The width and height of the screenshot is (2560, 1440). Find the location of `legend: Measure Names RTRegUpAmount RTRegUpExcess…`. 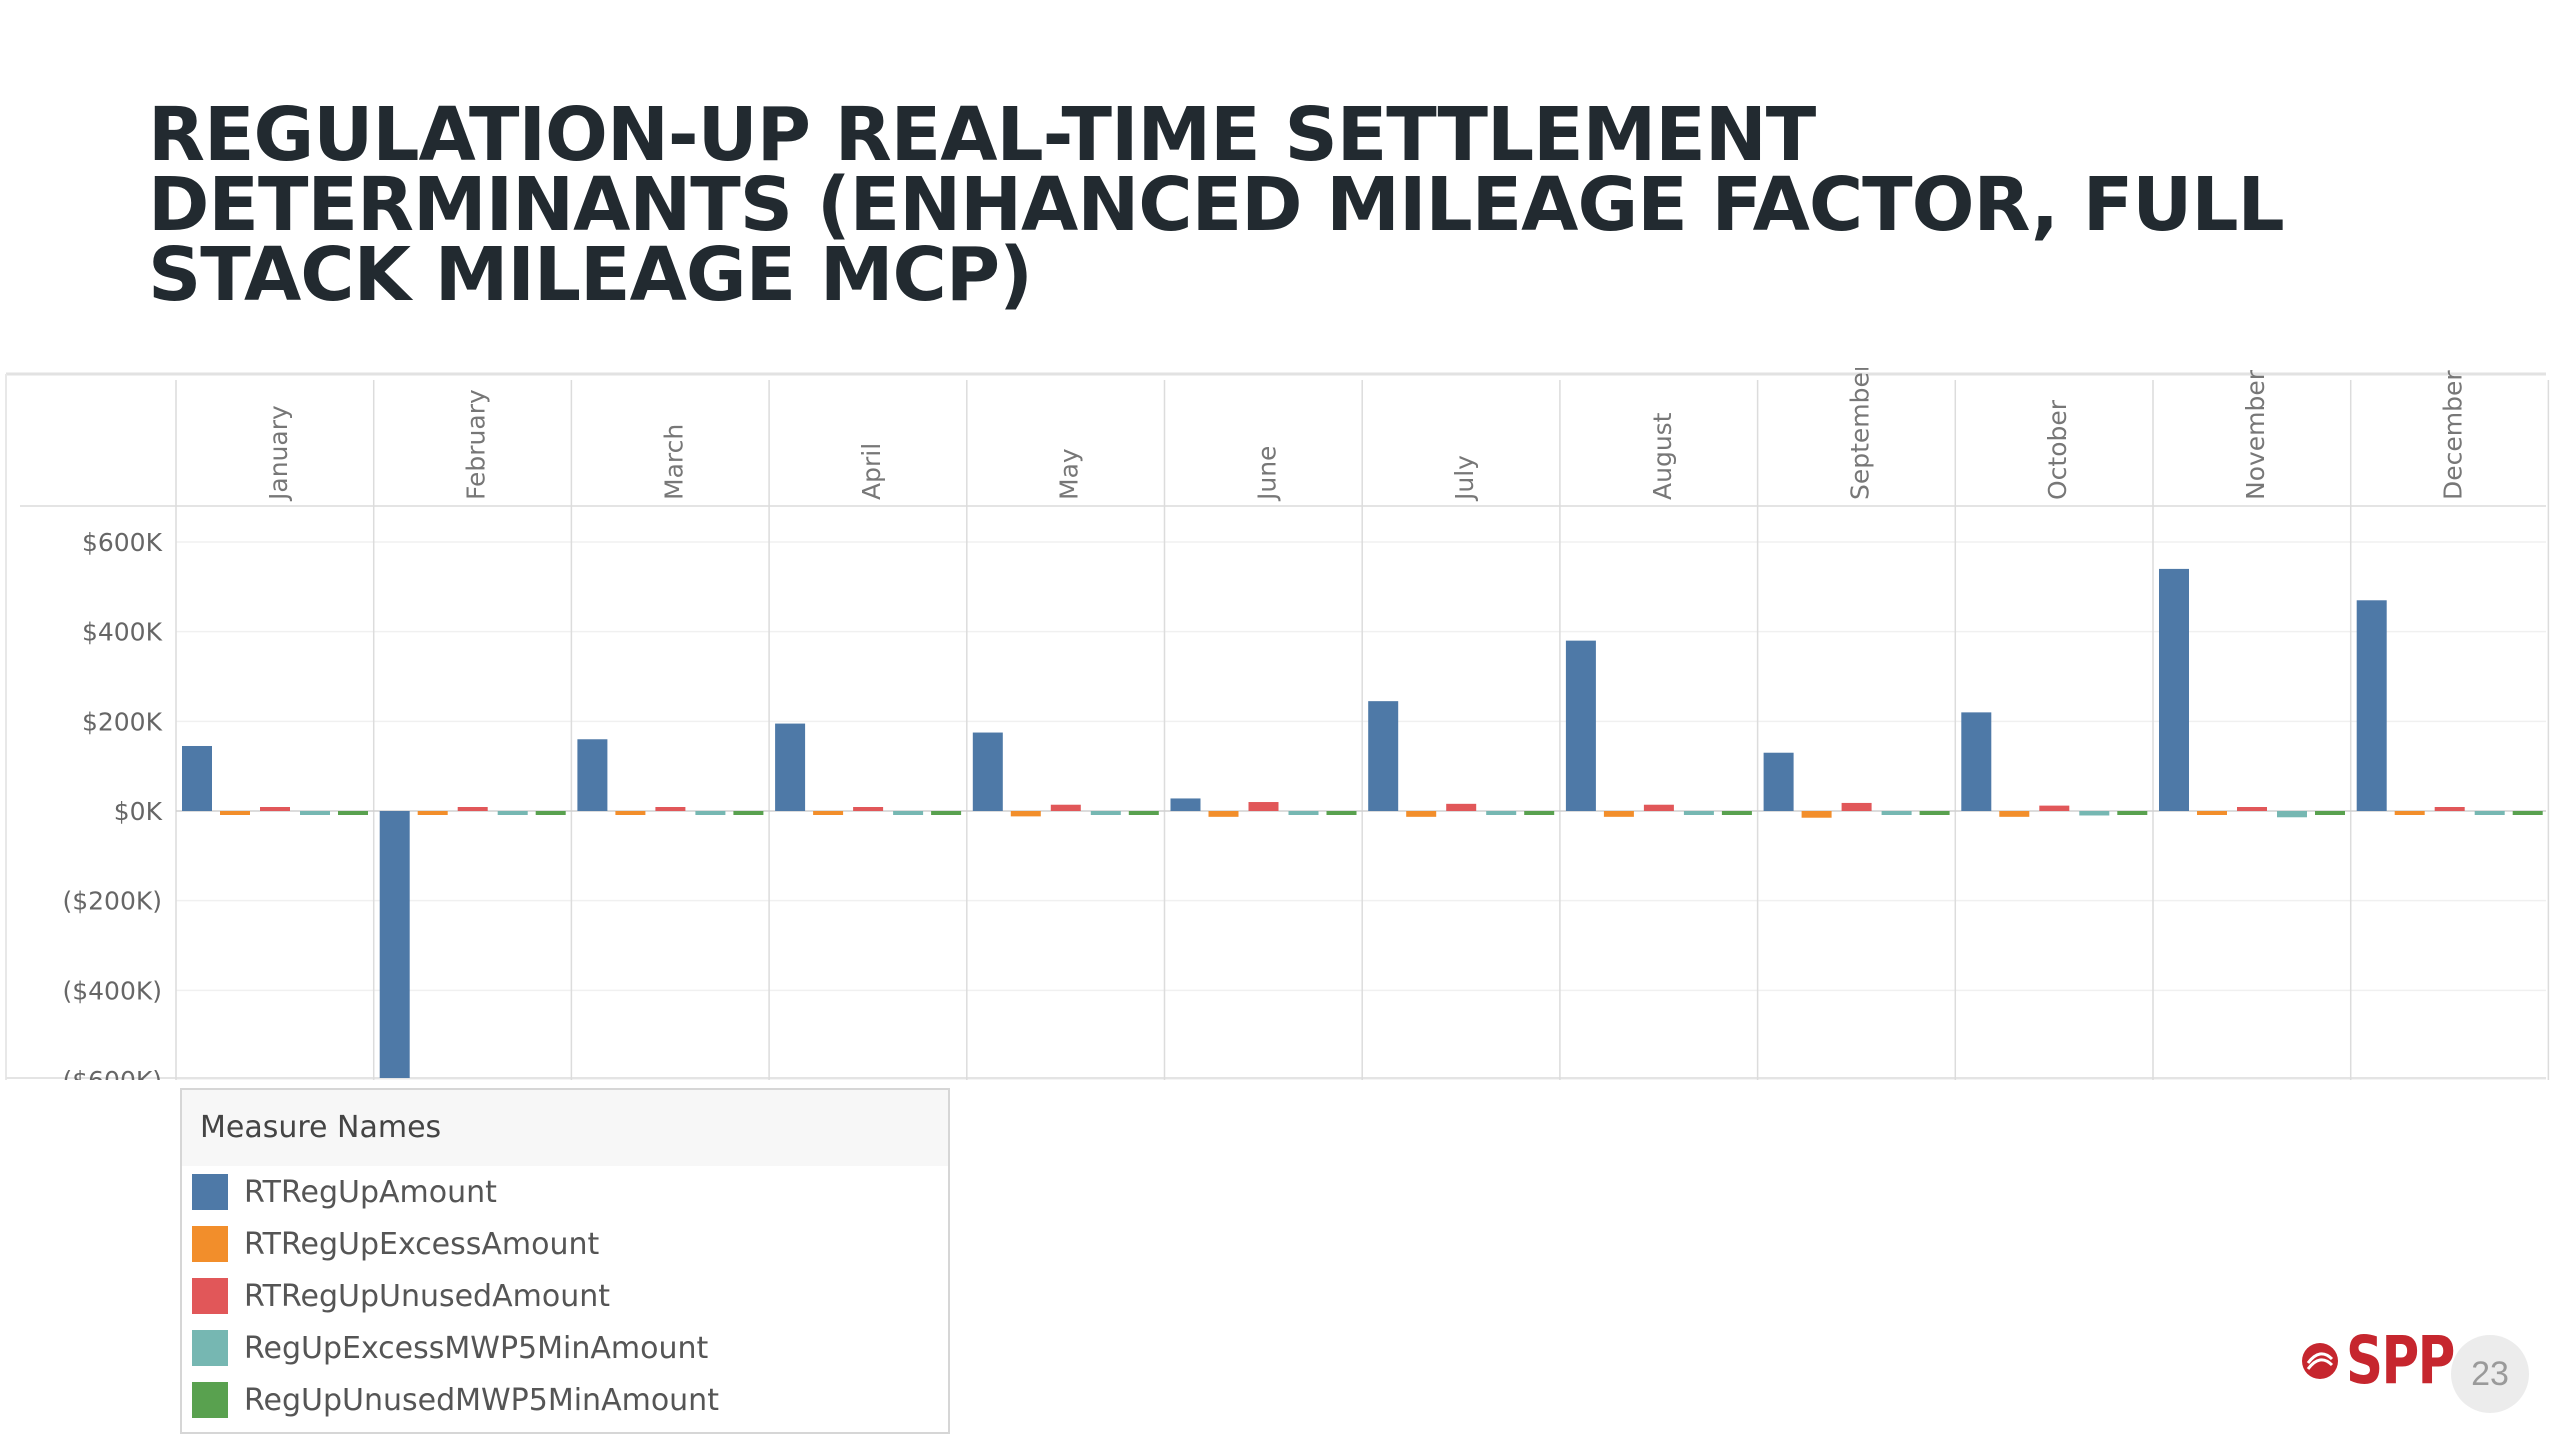

legend: Measure Names RTRegUpAmount RTRegUpExcess… is located at coordinates (565, 1261).